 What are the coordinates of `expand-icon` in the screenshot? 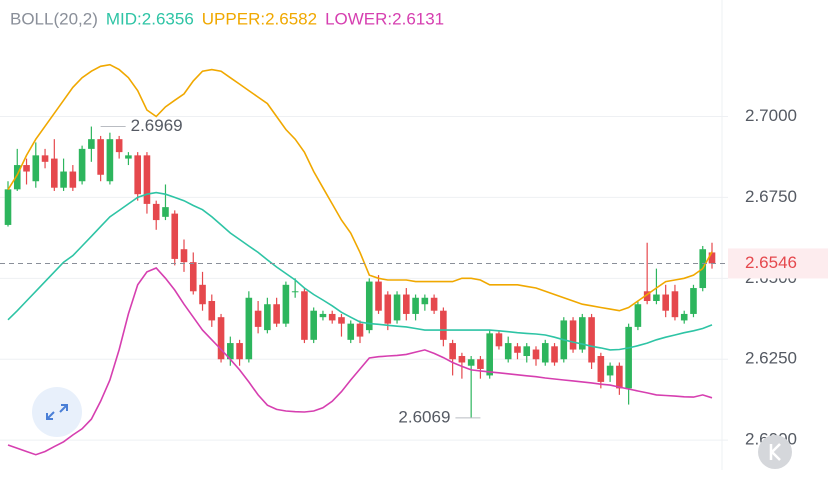 It's located at (57, 412).